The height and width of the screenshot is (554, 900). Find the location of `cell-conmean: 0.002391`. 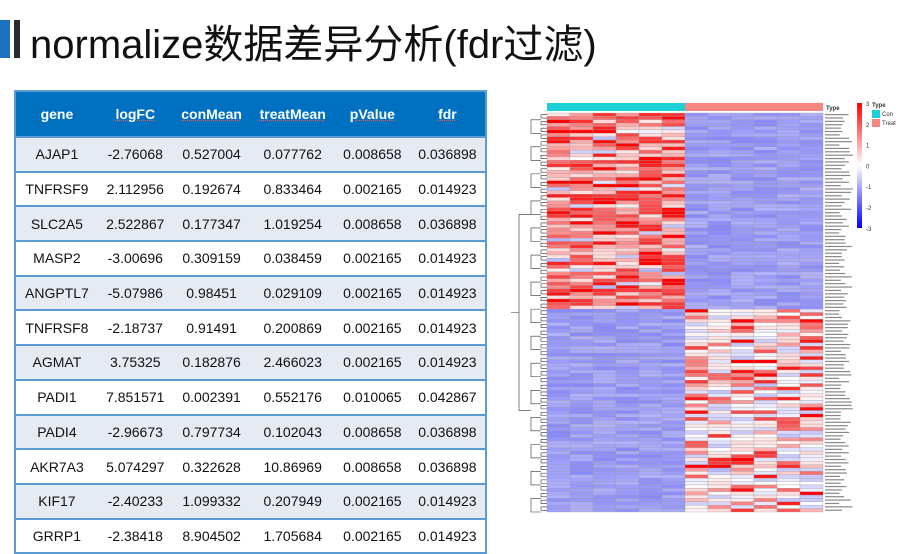

cell-conmean: 0.002391 is located at coordinates (211, 396).